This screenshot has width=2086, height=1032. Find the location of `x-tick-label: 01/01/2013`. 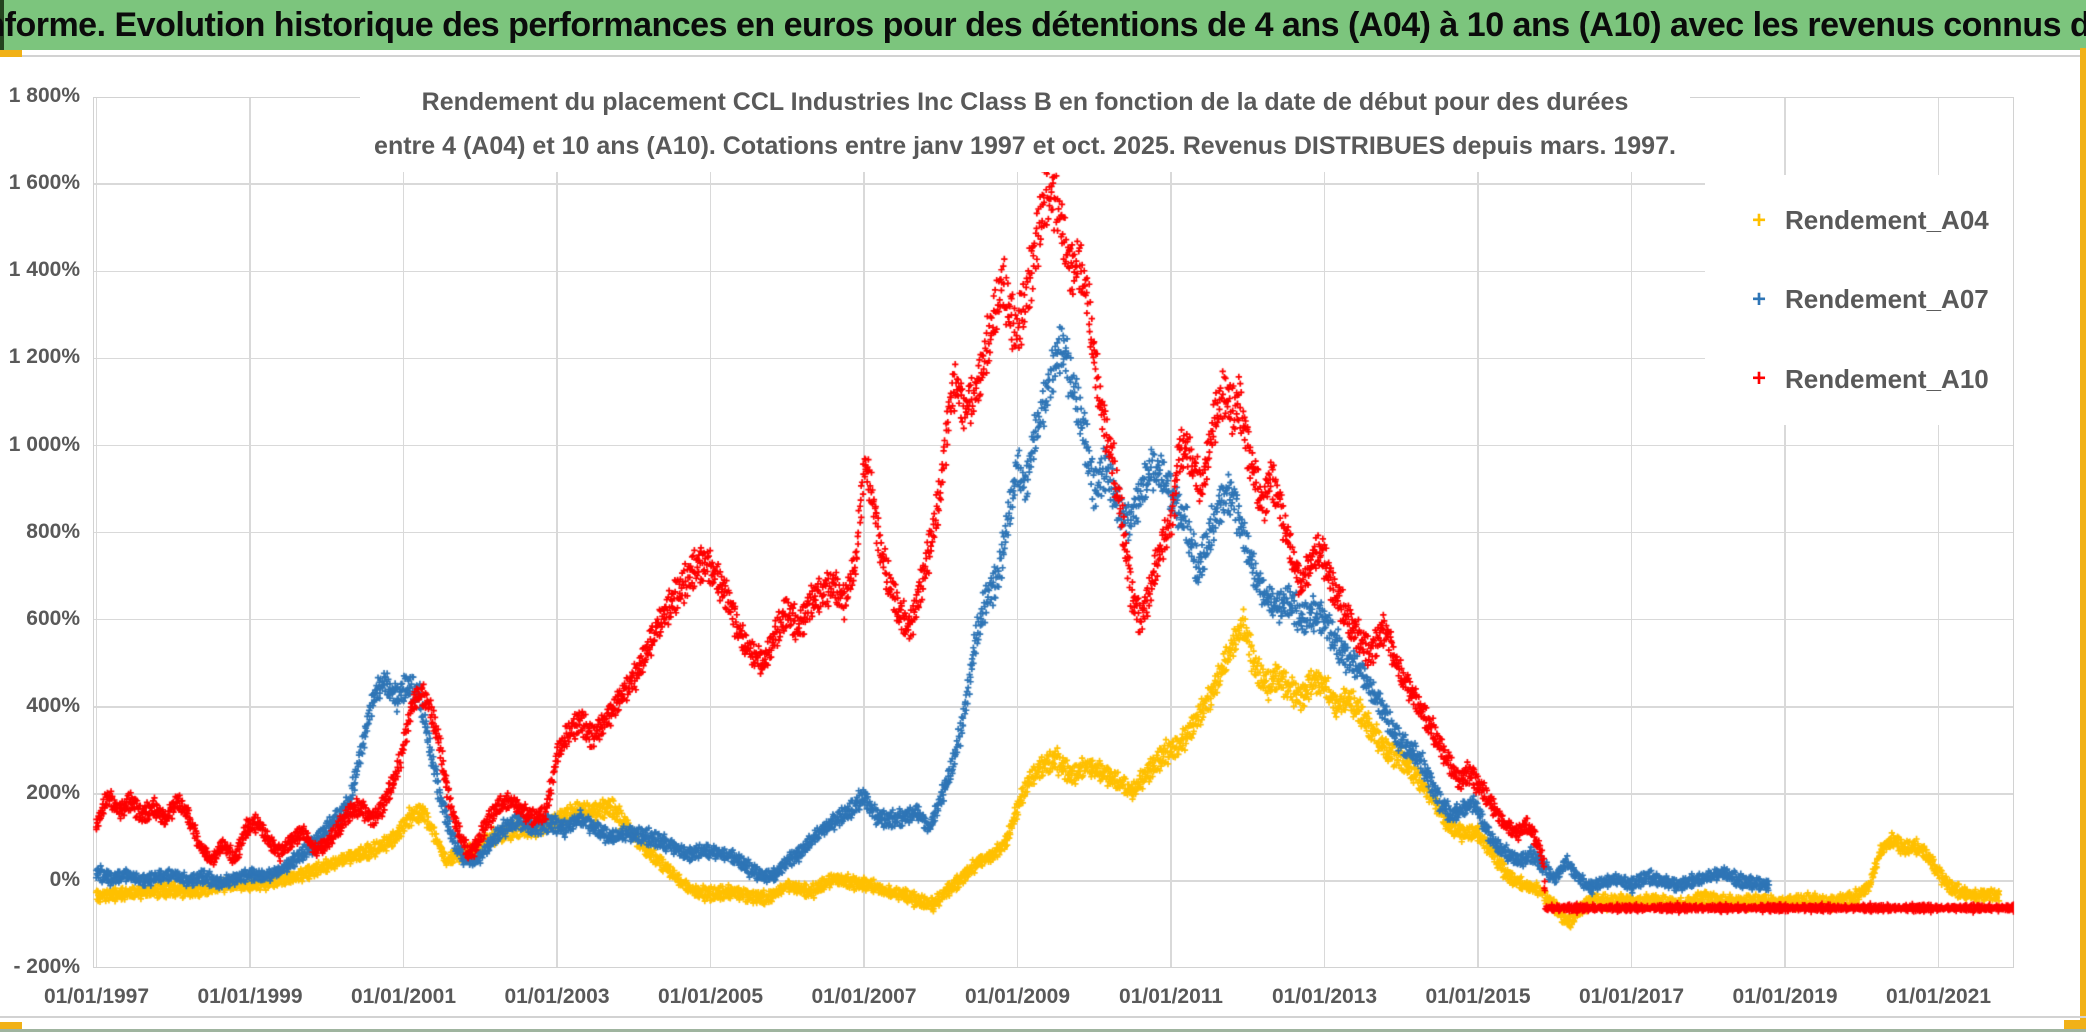

x-tick-label: 01/01/2013 is located at coordinates (1324, 996).